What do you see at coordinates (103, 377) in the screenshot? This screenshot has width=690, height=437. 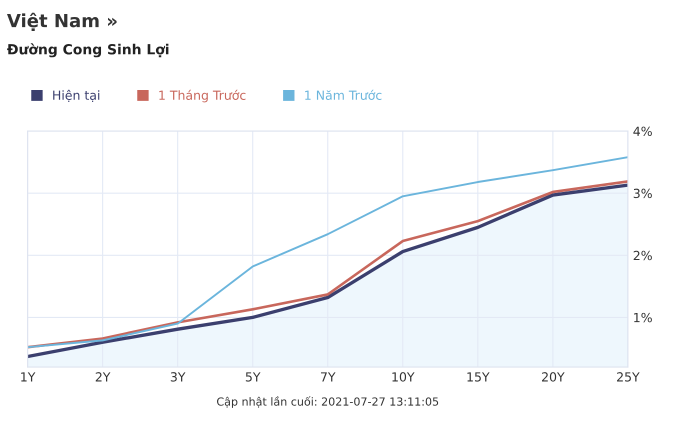 I see `x-tick-label: 2Y` at bounding box center [103, 377].